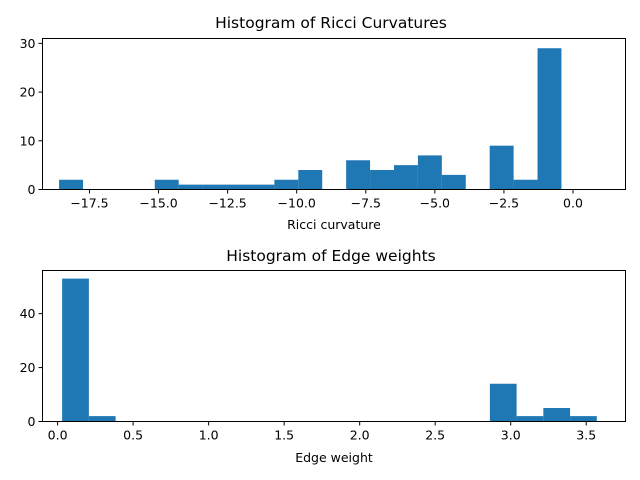  Describe the element at coordinates (284, 435) in the screenshot. I see `edge-weight-x-tick-label-3: 1.5` at that location.